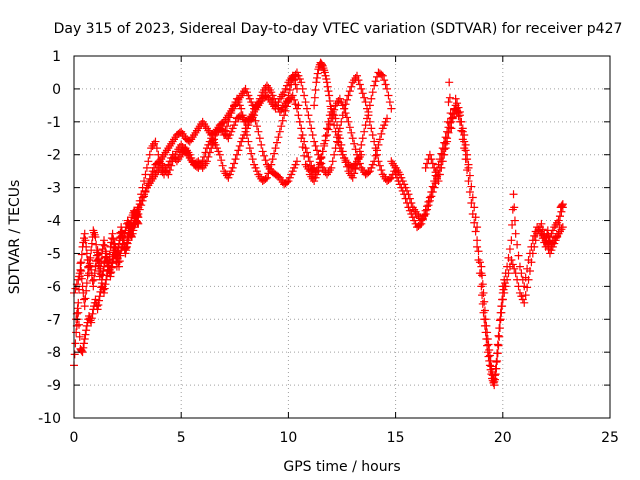 The image size is (640, 480). Describe the element at coordinates (49, 419) in the screenshot. I see `y-tick-label: -10` at that location.